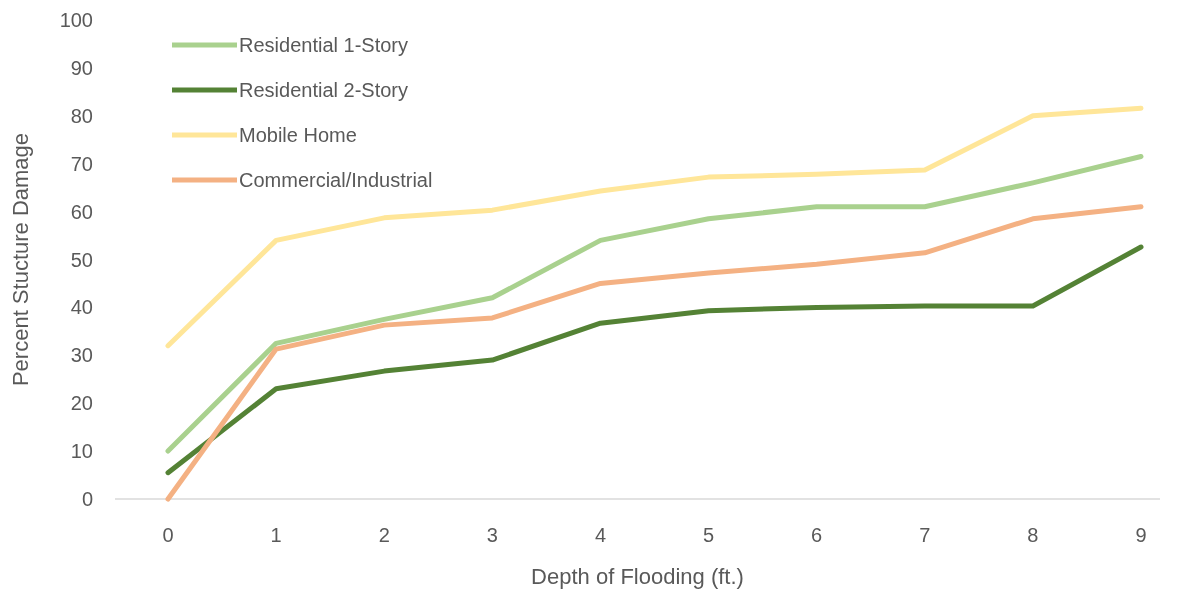 The image size is (1190, 596). I want to click on x-tick-label: 0, so click(168, 535).